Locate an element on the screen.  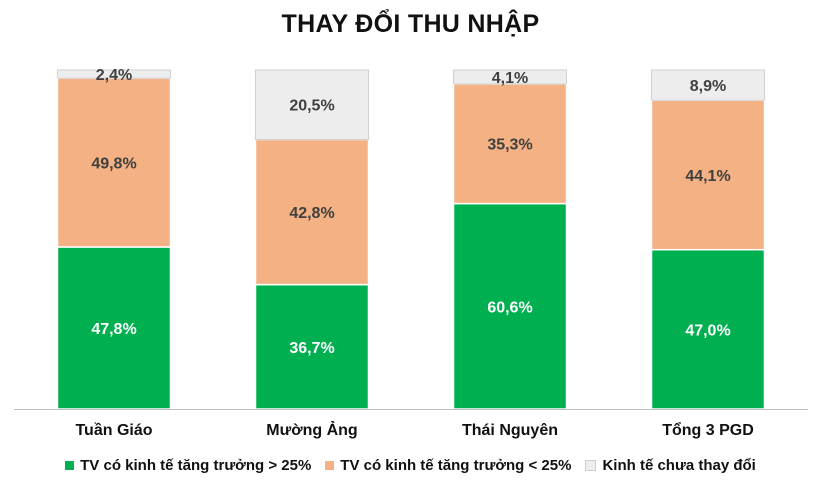
data-label-thai-nguyen-s1: 35,3% is located at coordinates (509, 145).